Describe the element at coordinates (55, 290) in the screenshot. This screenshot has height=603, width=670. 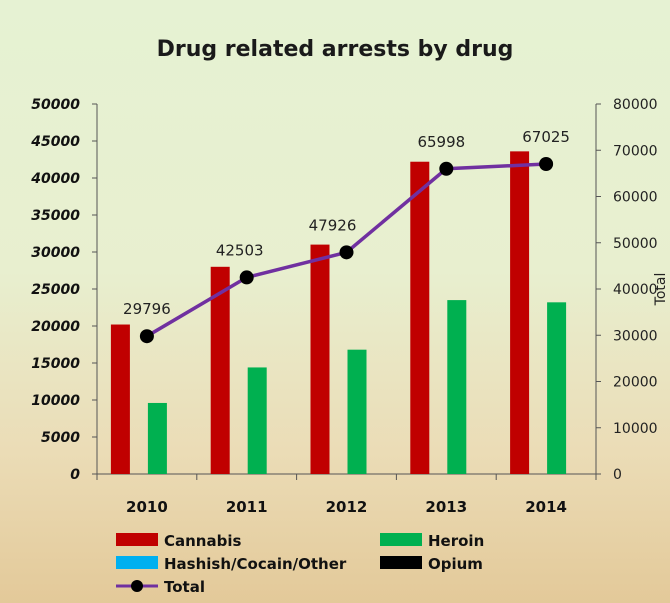
I see `left-axis-tick-label: 25000` at that location.